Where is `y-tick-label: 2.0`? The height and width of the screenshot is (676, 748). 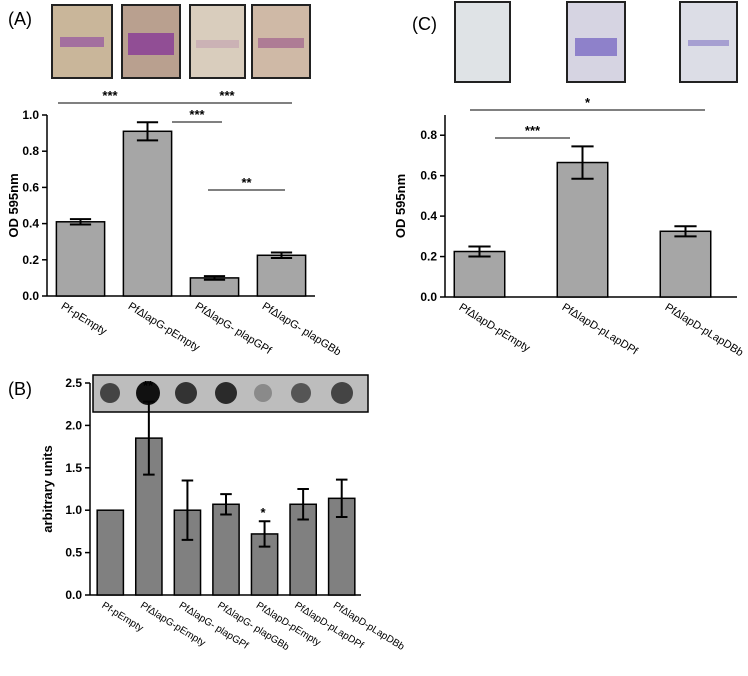
y-tick-label: 2.0 is located at coordinates (73, 425).